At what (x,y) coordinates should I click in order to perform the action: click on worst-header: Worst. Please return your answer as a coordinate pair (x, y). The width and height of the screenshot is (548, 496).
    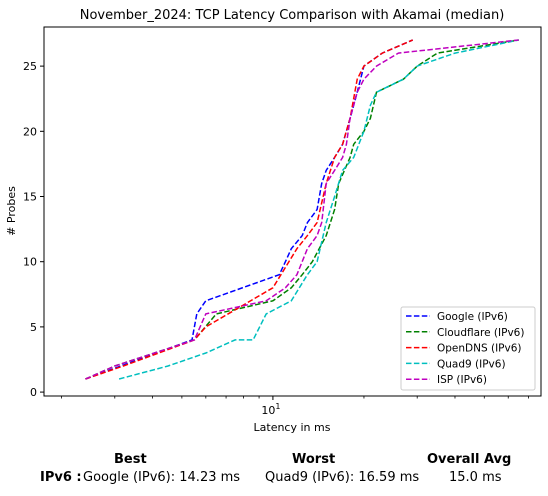
    Looking at the image, I should click on (314, 459).